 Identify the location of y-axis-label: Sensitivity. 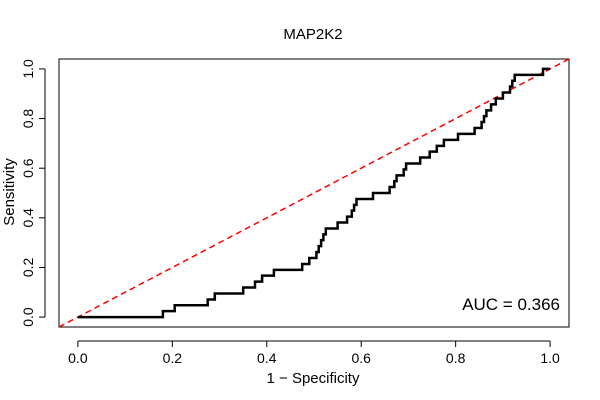
(9, 192).